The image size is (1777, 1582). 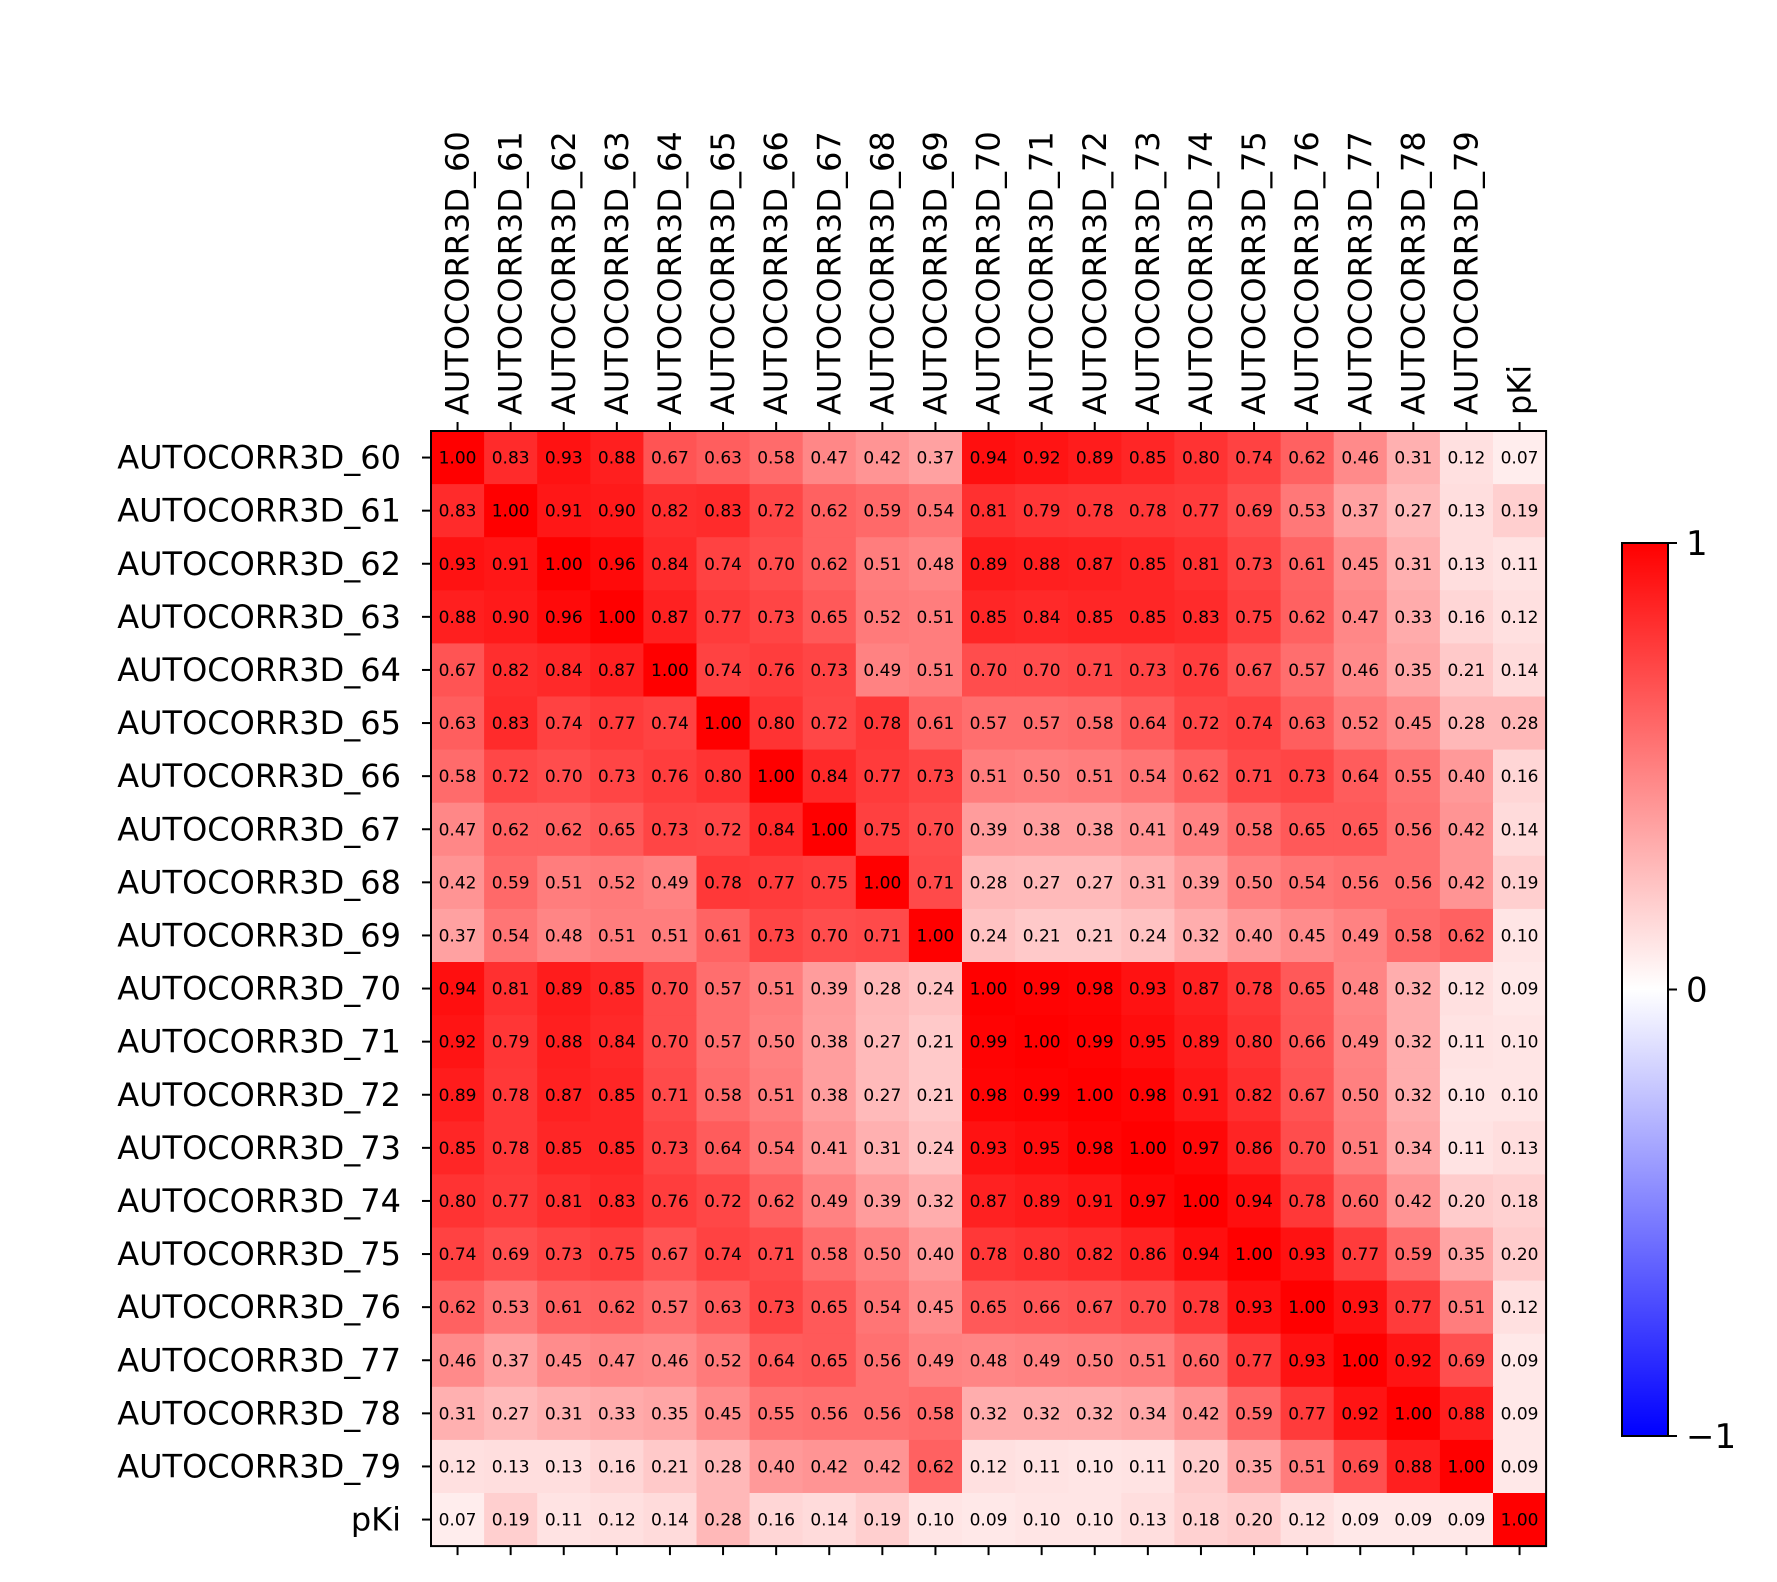 What do you see at coordinates (670, 1308) in the screenshot?
I see `cell-value-label: 0.57` at bounding box center [670, 1308].